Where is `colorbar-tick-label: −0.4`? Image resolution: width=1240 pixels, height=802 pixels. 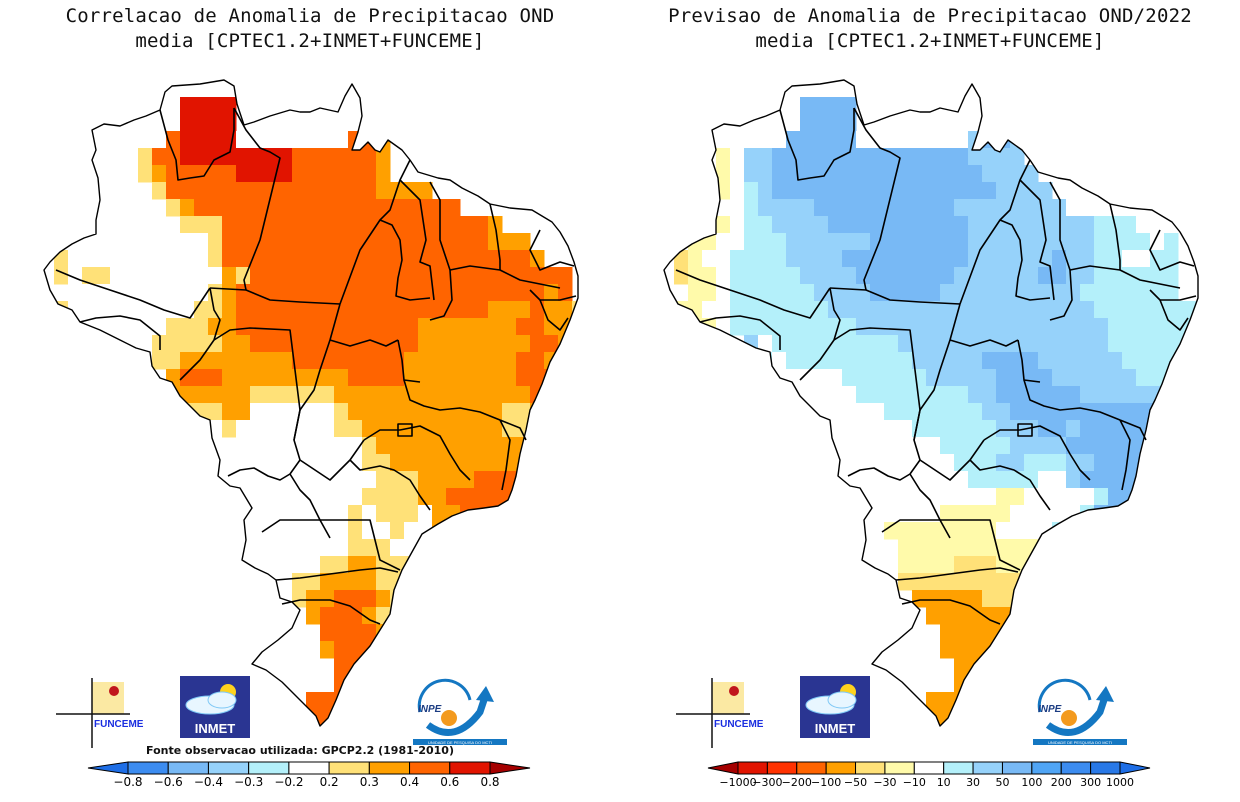 colorbar-tick-label: −0.4 is located at coordinates (208, 782).